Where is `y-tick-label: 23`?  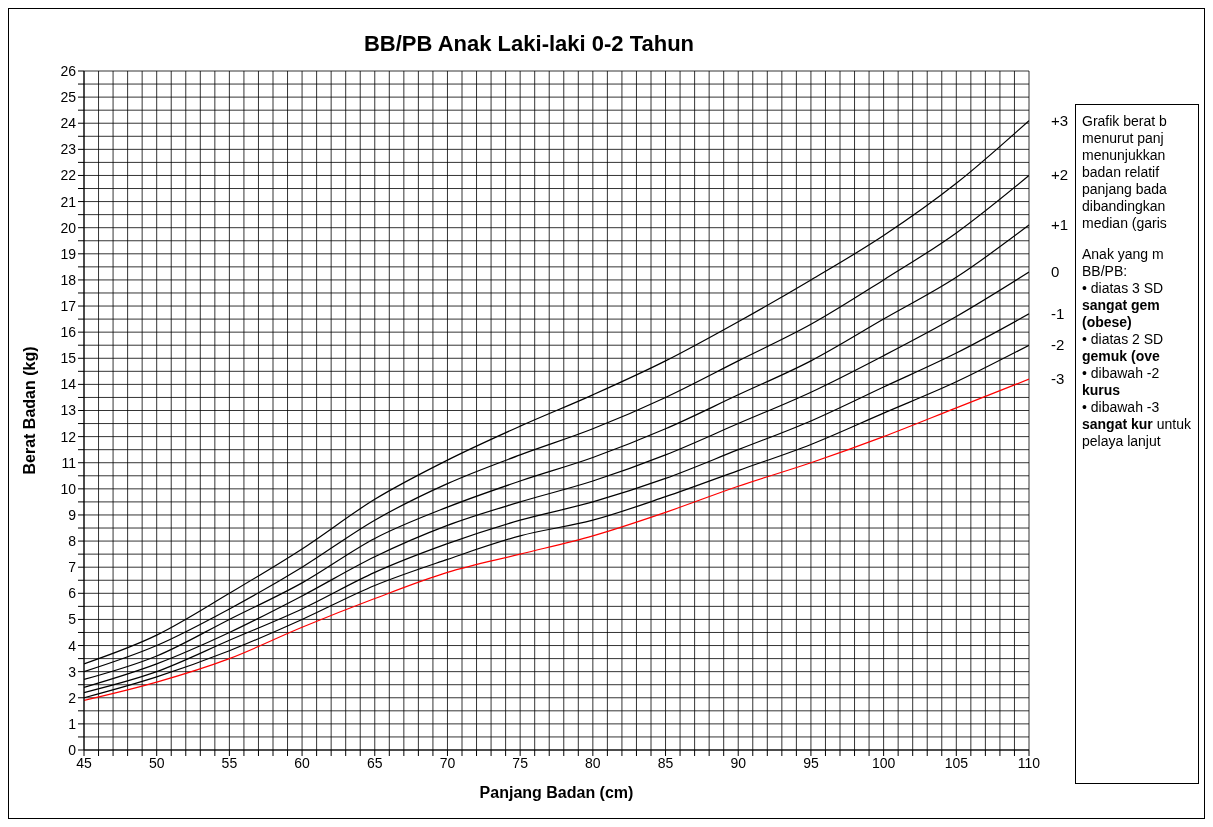
y-tick-label: 23 is located at coordinates (68, 149).